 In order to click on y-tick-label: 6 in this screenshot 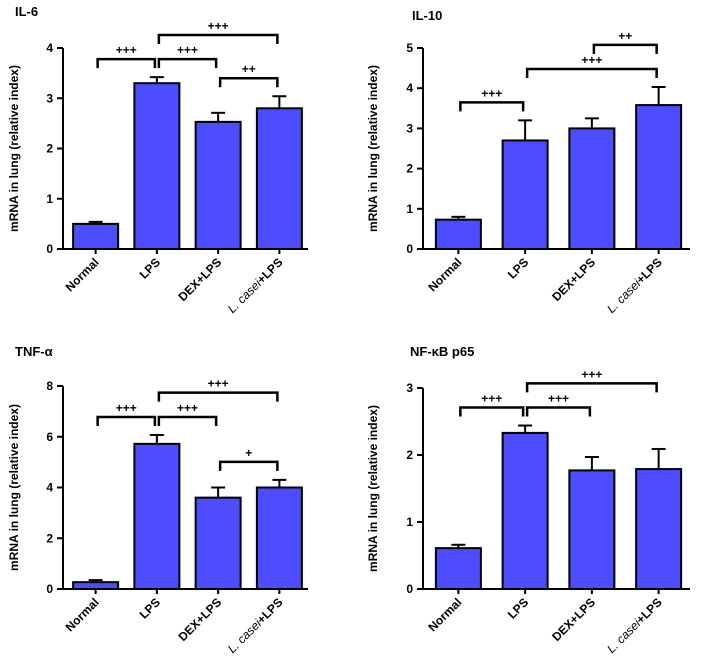, I will do `click(49, 437)`.